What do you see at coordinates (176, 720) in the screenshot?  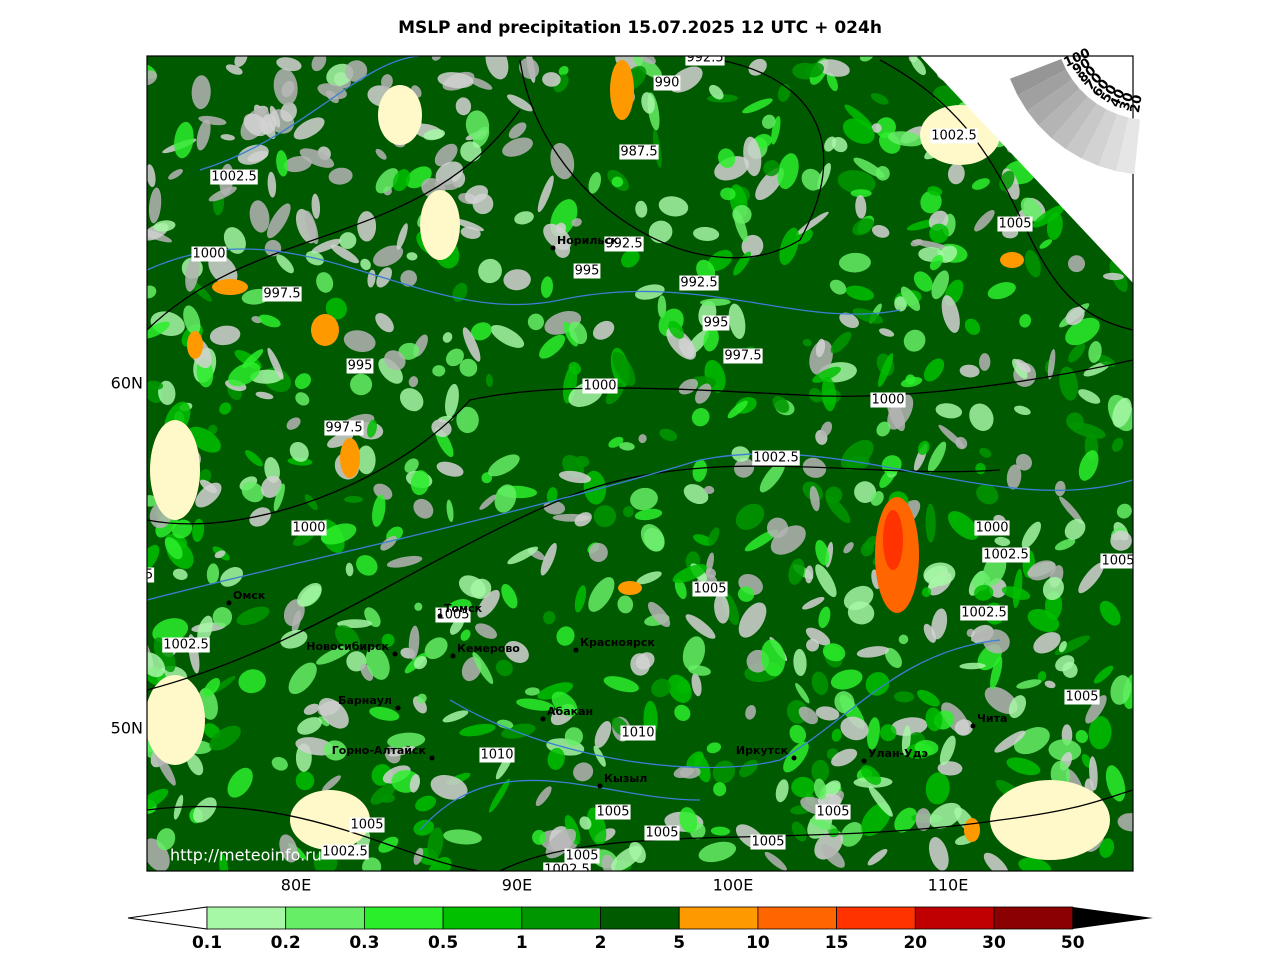 I see `dry-area` at bounding box center [176, 720].